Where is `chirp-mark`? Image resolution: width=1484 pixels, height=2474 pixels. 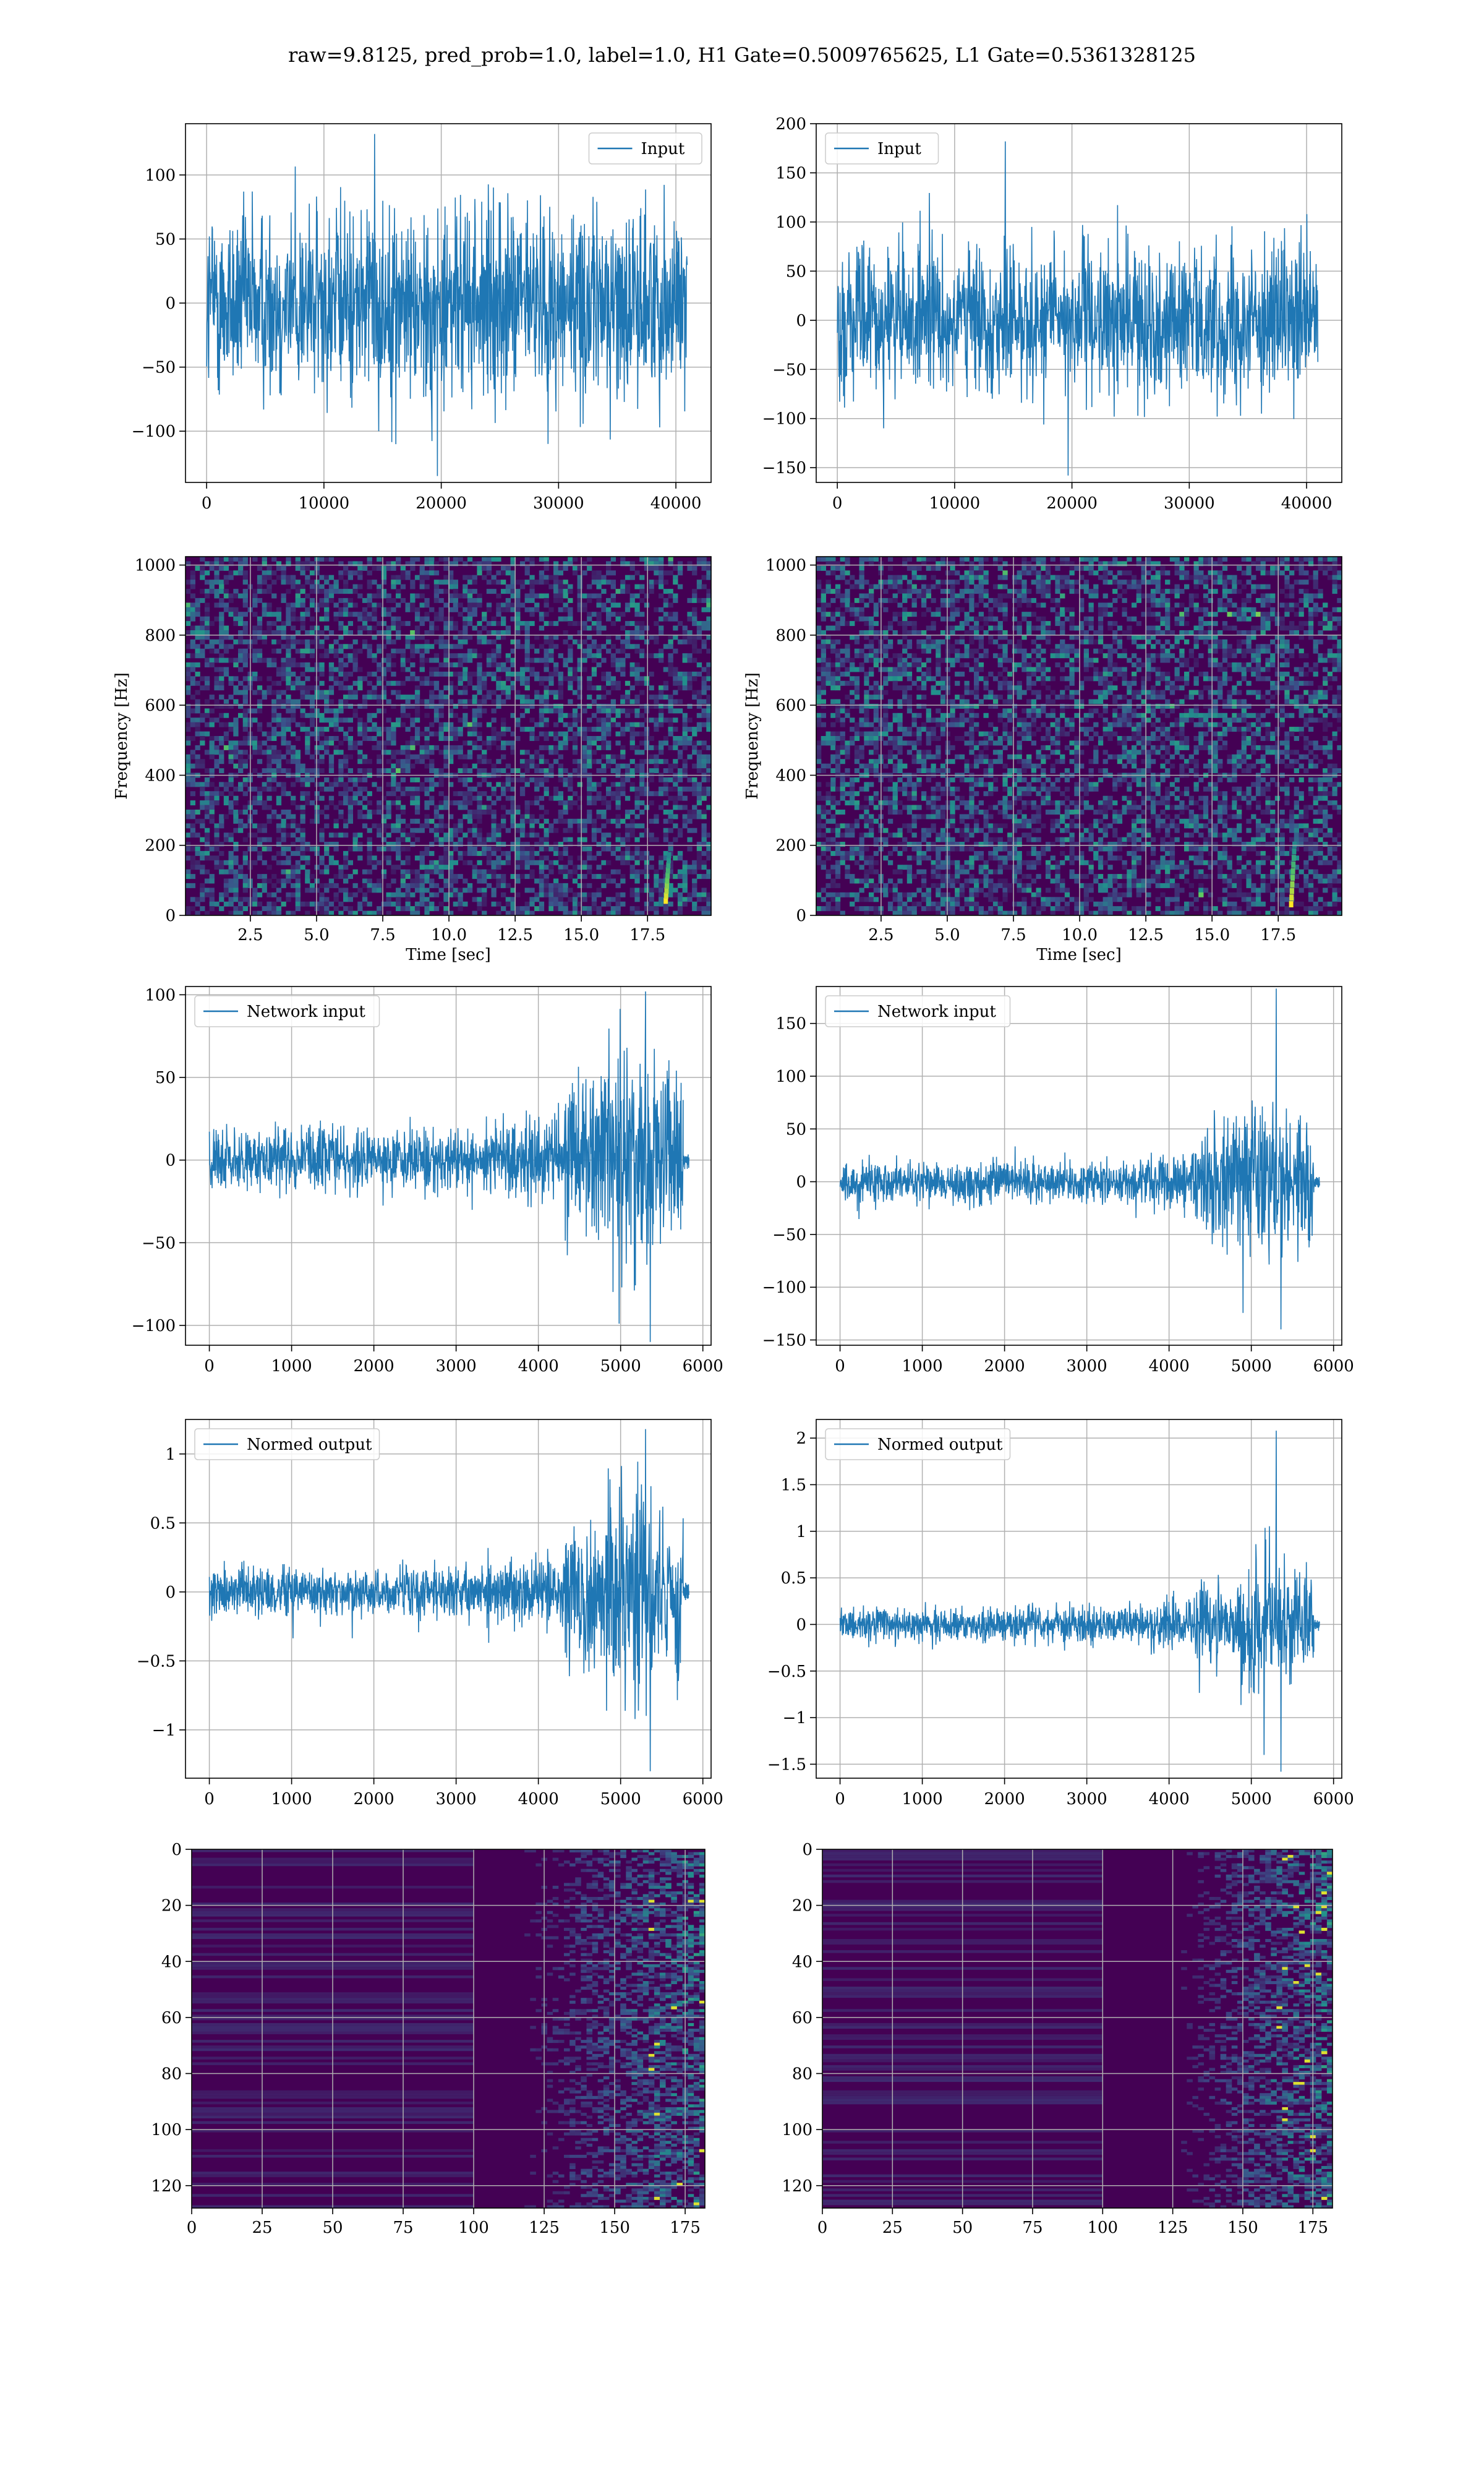
chirp-mark is located at coordinates (666, 890).